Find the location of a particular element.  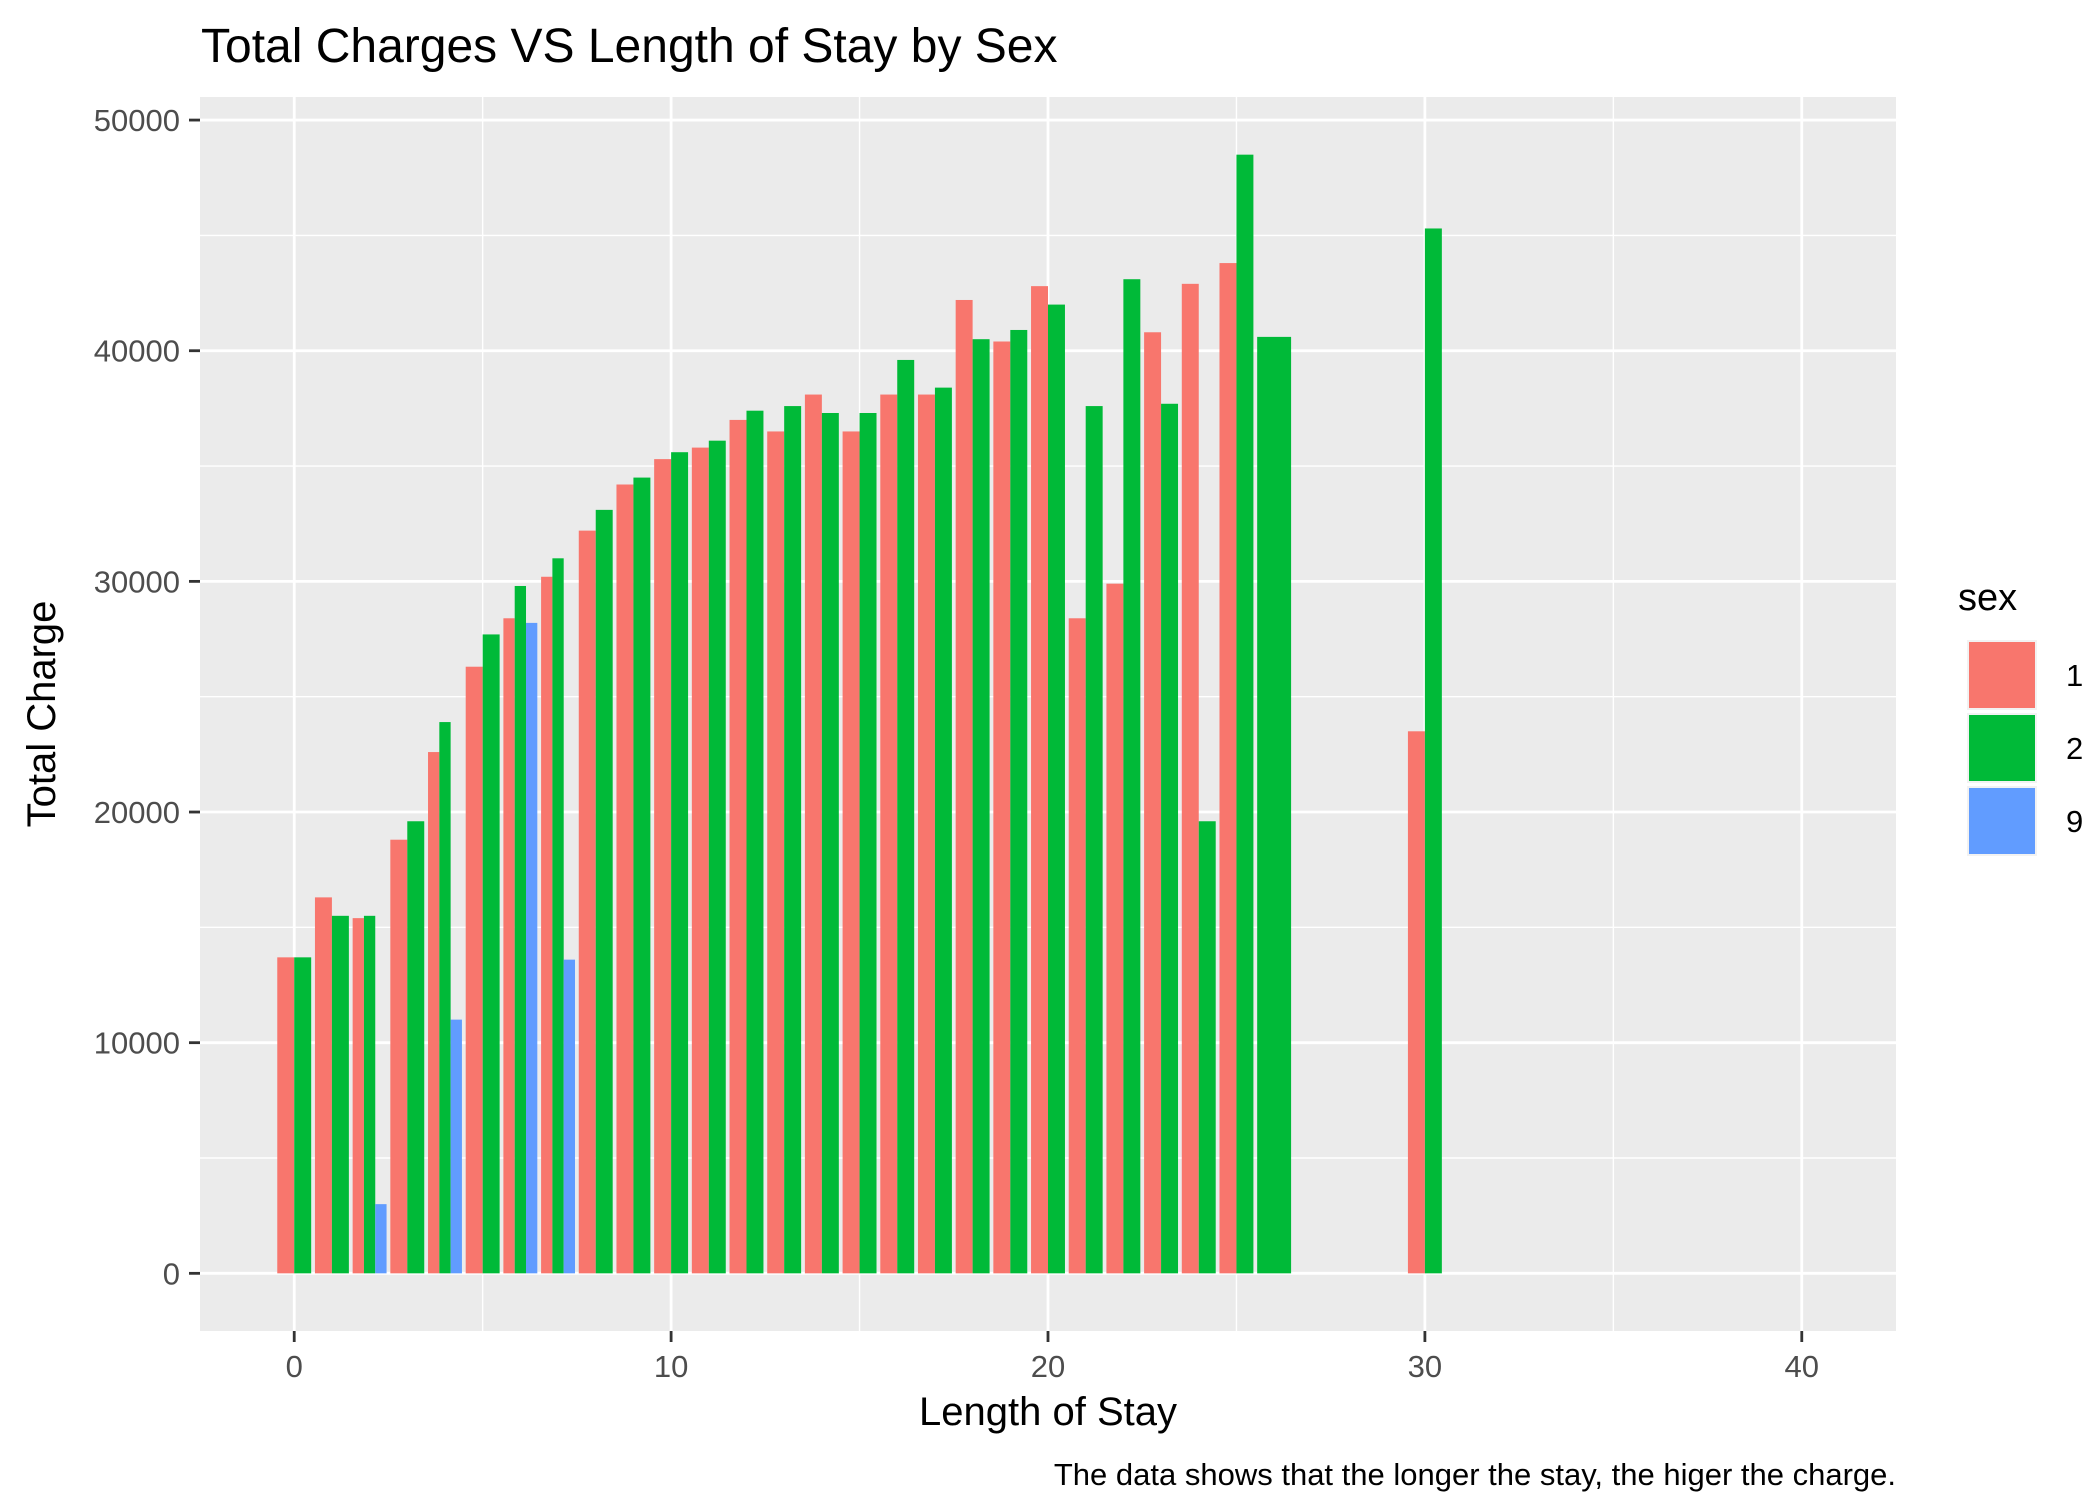

legend-title: sex is located at coordinates (1987, 598).